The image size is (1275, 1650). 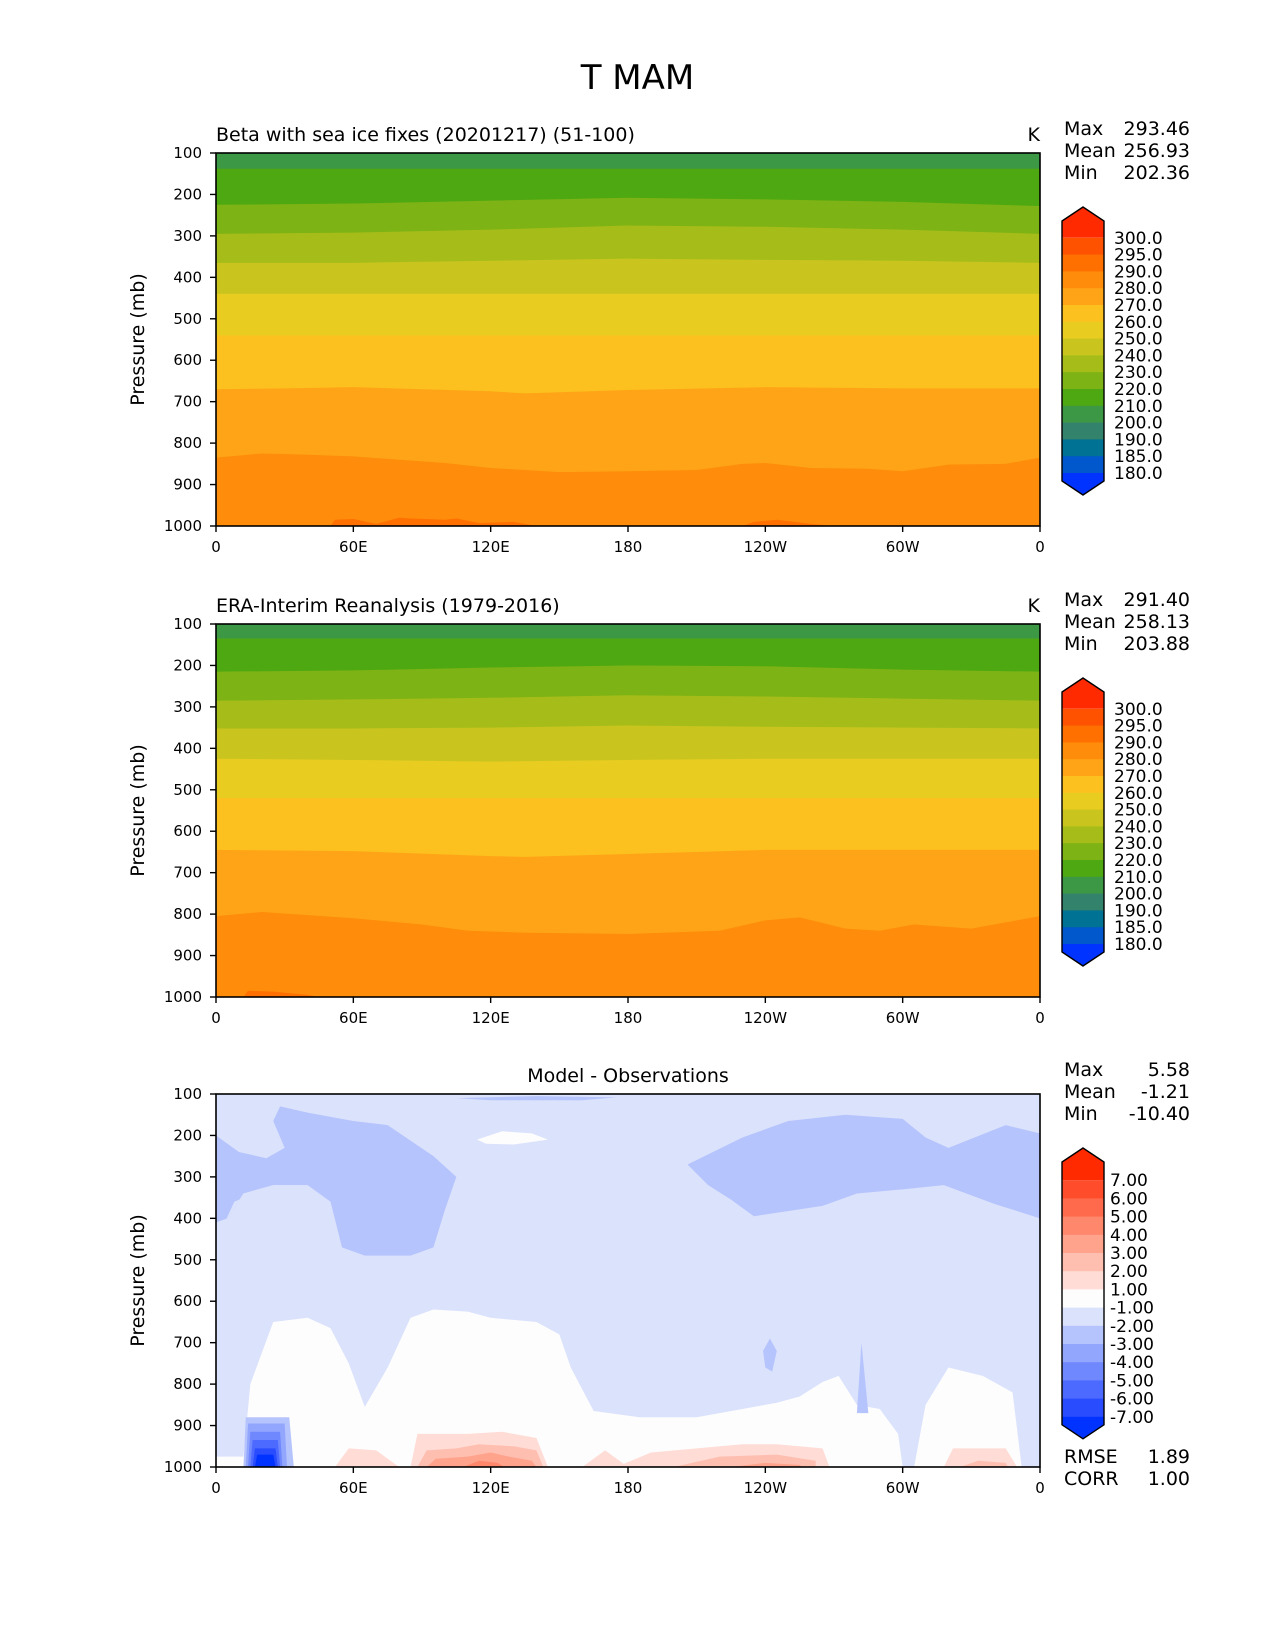 What do you see at coordinates (628, 521) in the screenshot?
I see `contour-band` at bounding box center [628, 521].